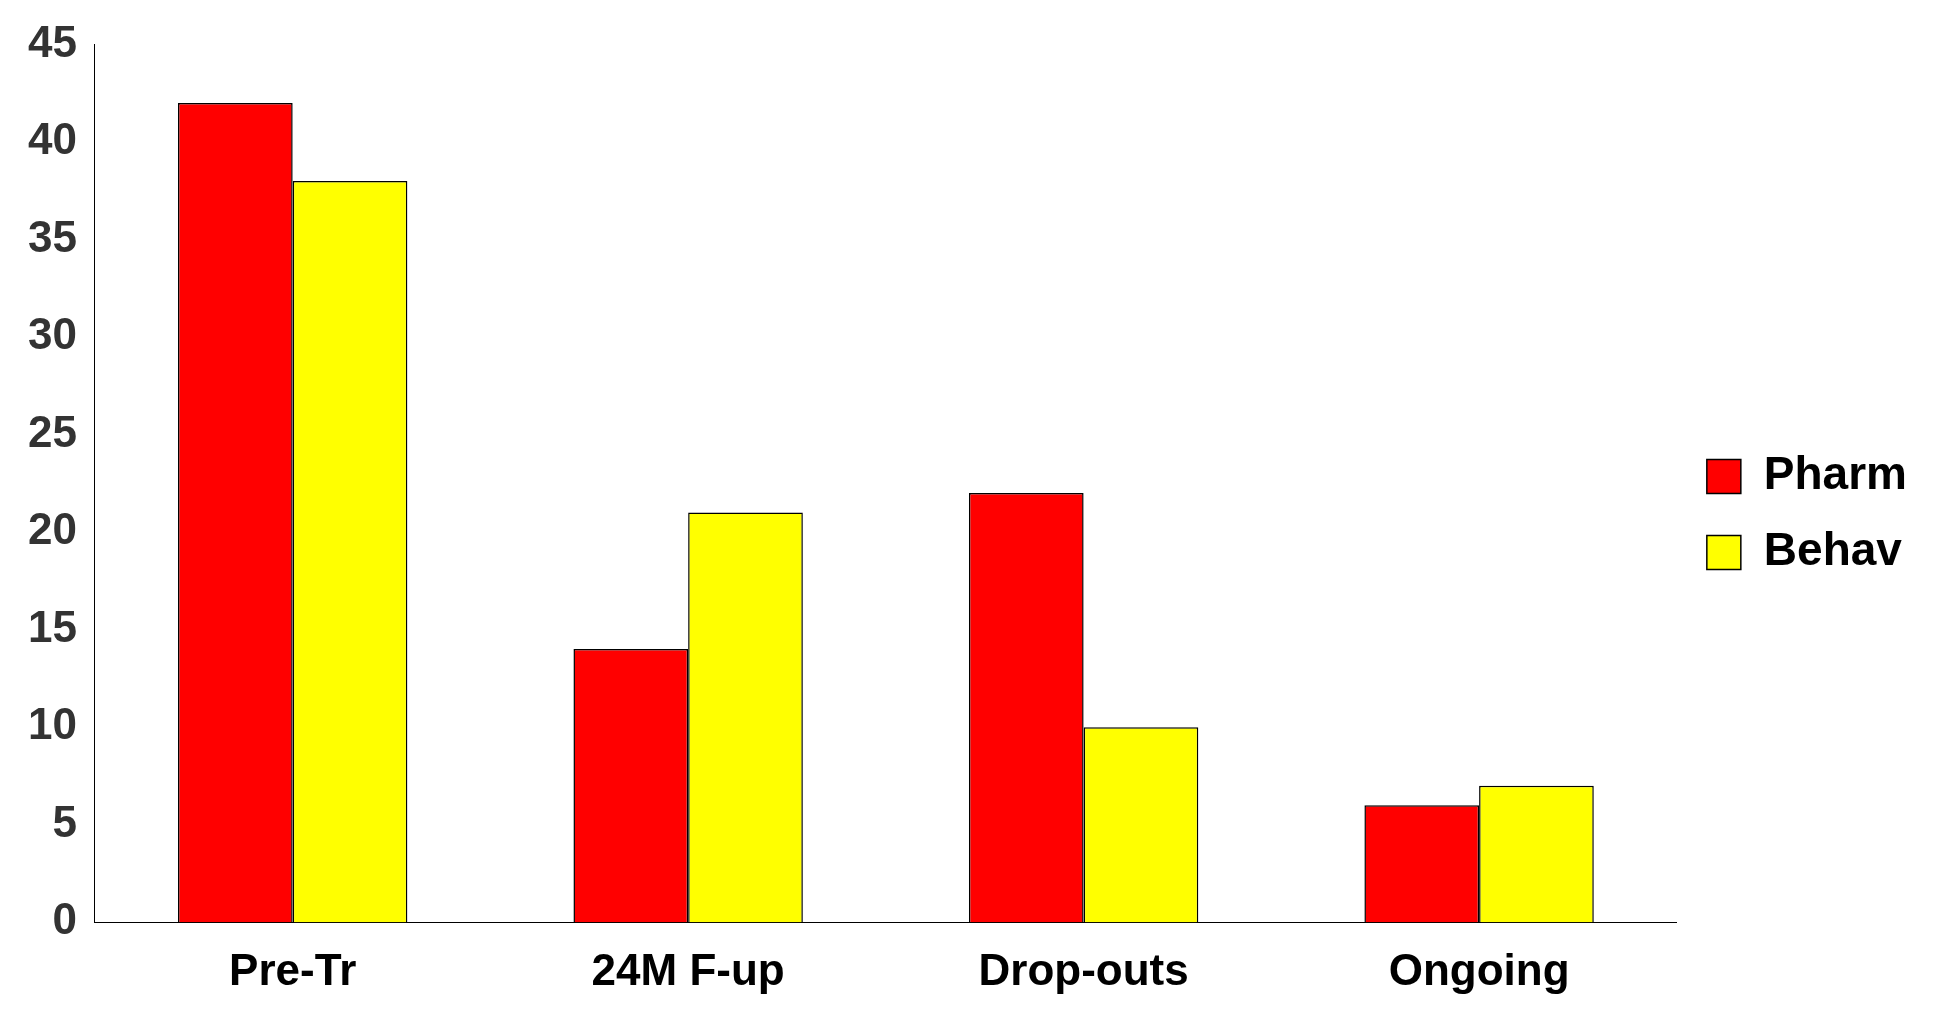  What do you see at coordinates (52, 431) in the screenshot?
I see `y-tick-label: 25` at bounding box center [52, 431].